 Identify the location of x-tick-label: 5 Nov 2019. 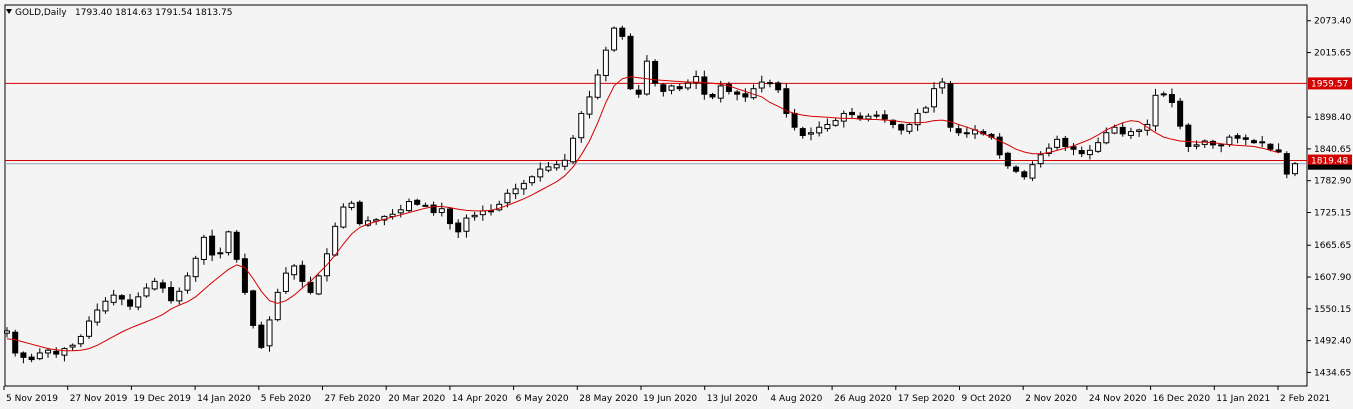
(32, 399).